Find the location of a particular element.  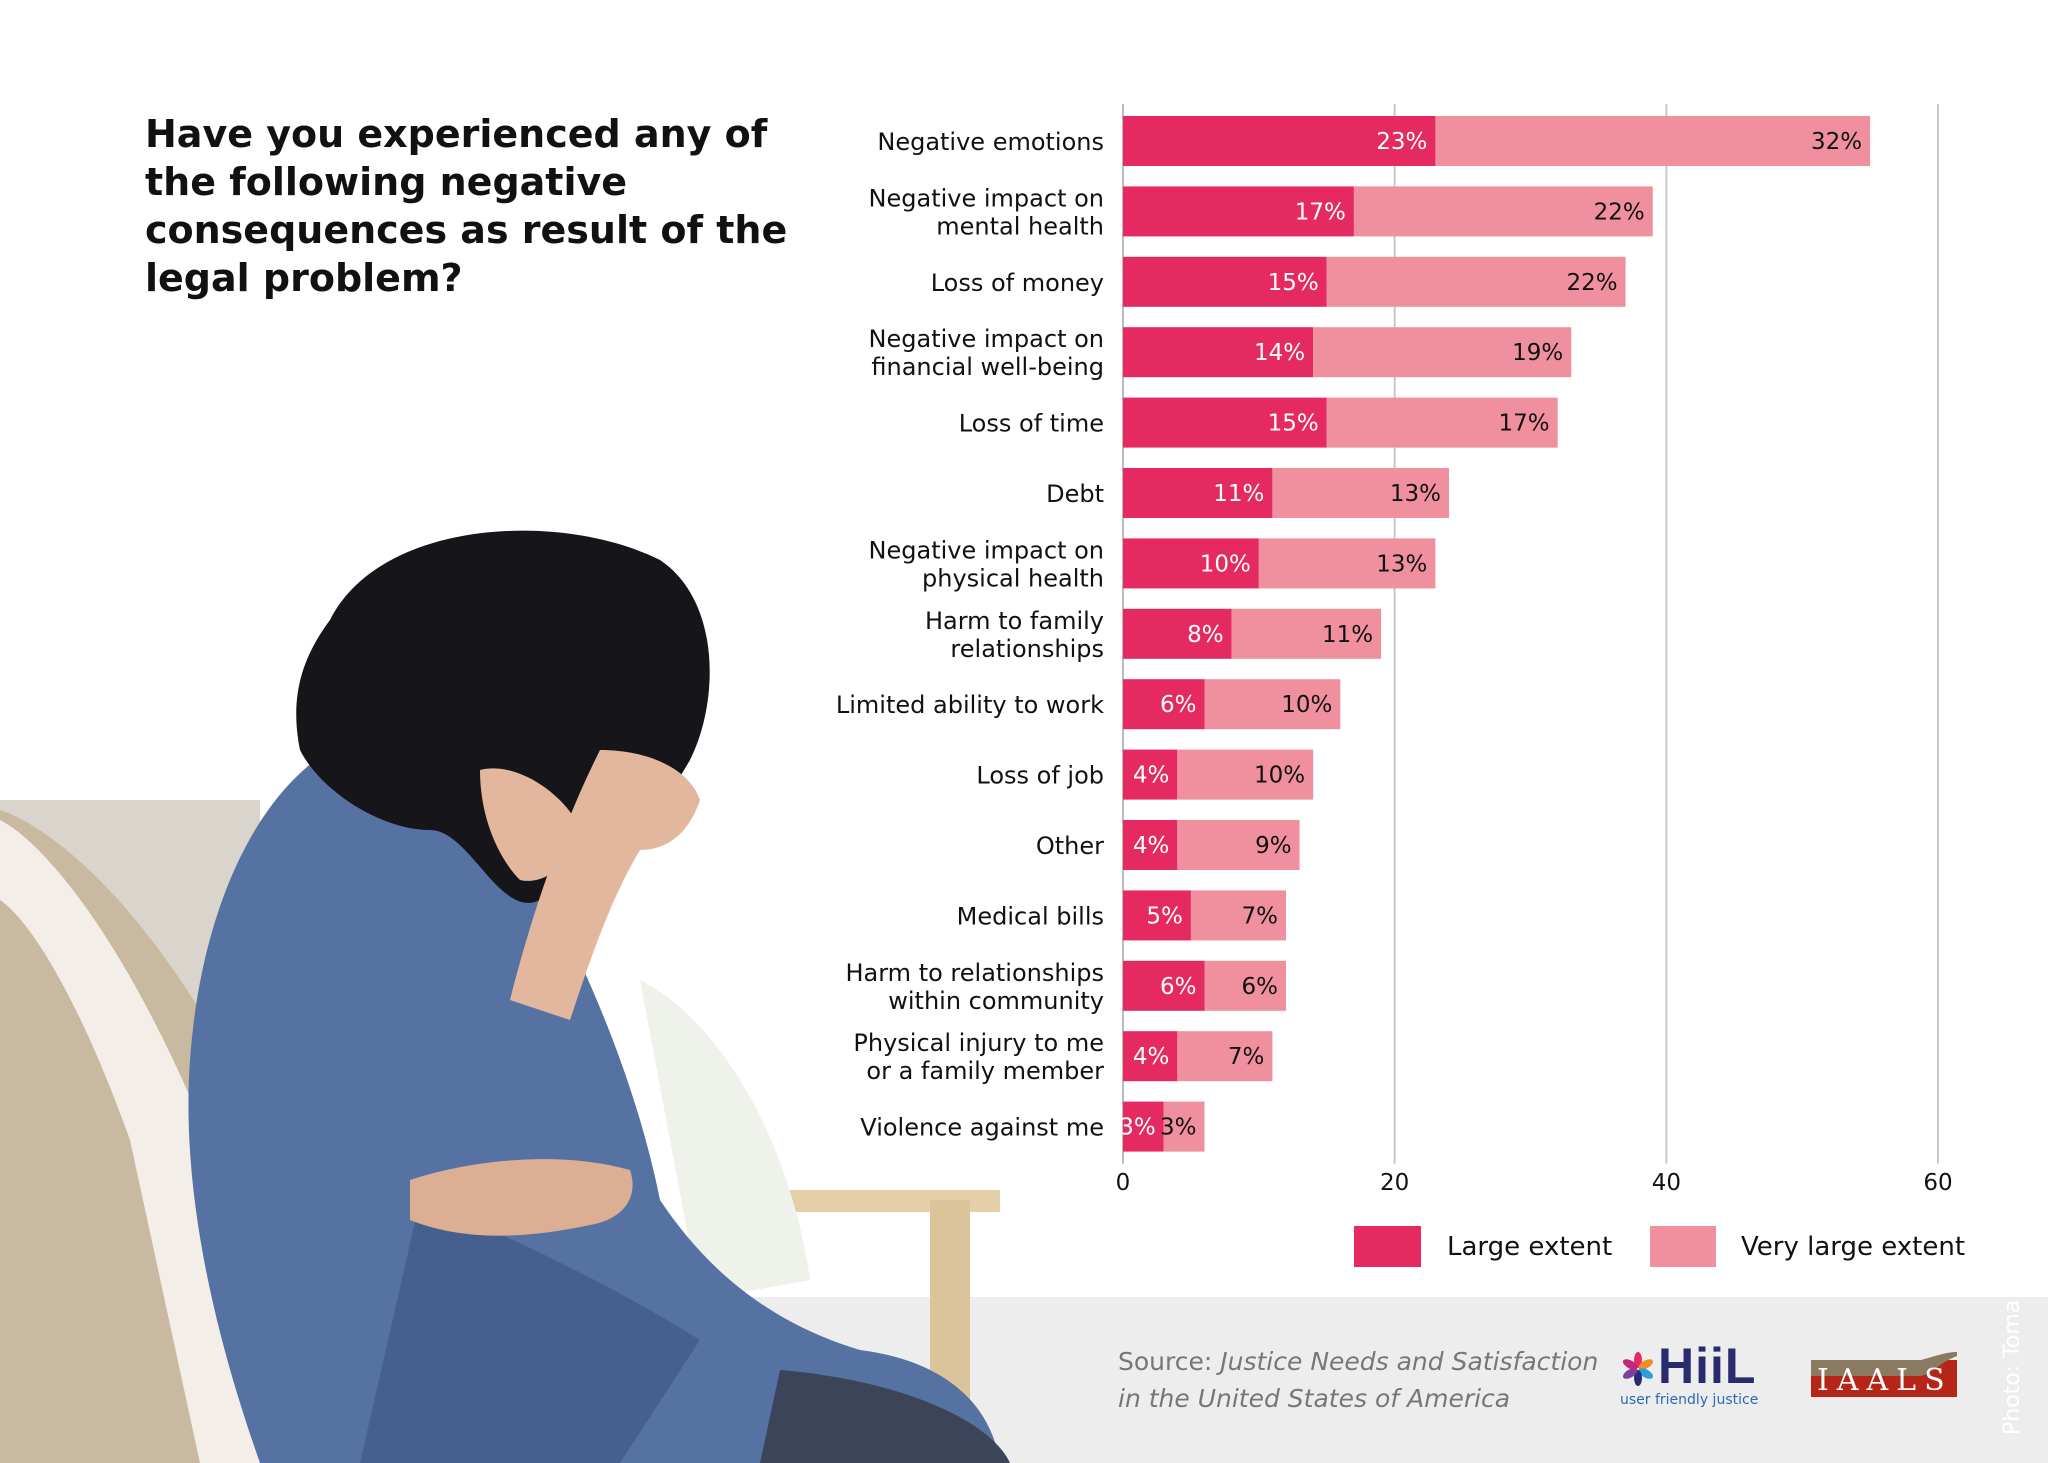

category-label: Loss of time is located at coordinates (1031, 424).